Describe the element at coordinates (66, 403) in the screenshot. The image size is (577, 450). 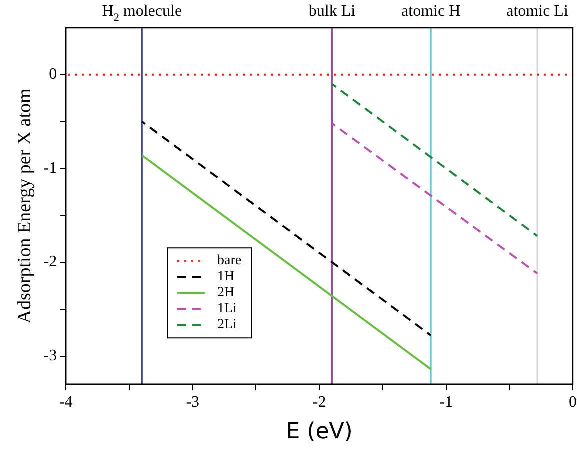
I see `x-tick-label: -4` at that location.